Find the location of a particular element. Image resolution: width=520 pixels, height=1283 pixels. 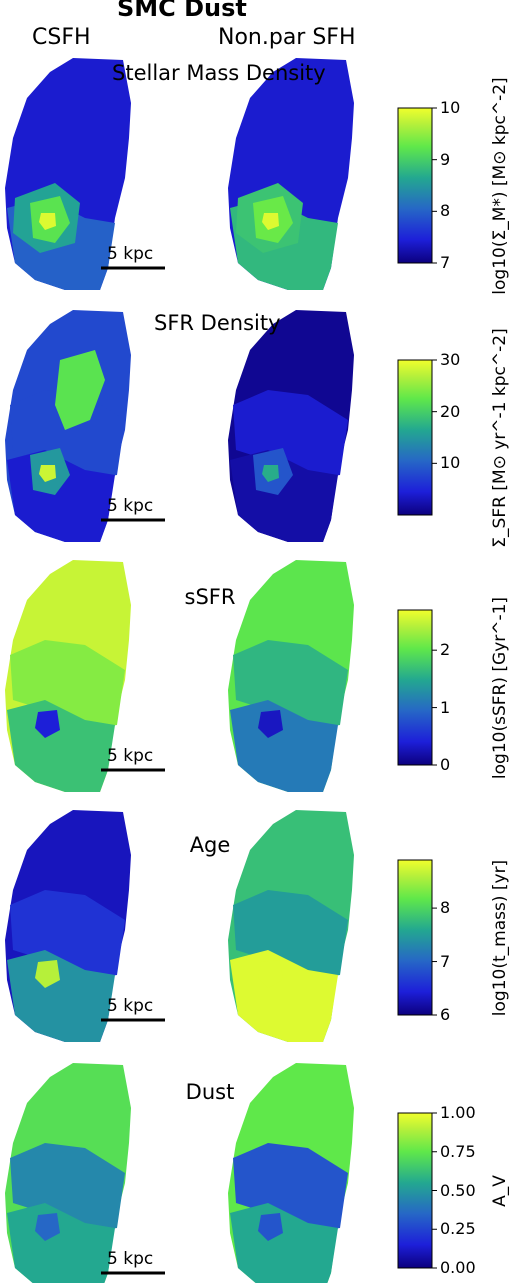

colorbar-tick-label-4-0: 0.00 is located at coordinates (458, 1267).